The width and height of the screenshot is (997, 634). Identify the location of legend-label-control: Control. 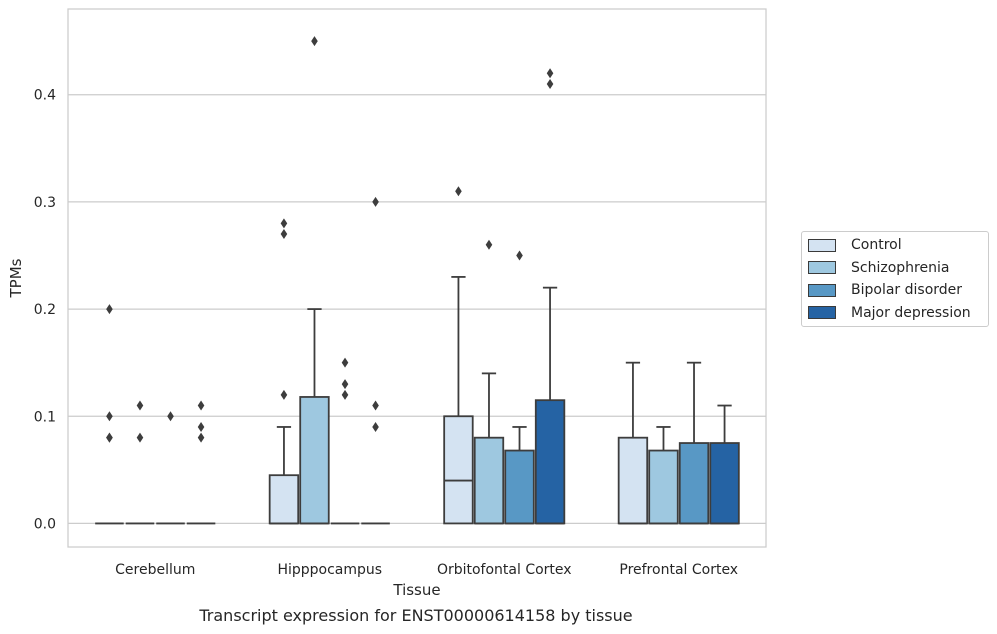
(876, 245).